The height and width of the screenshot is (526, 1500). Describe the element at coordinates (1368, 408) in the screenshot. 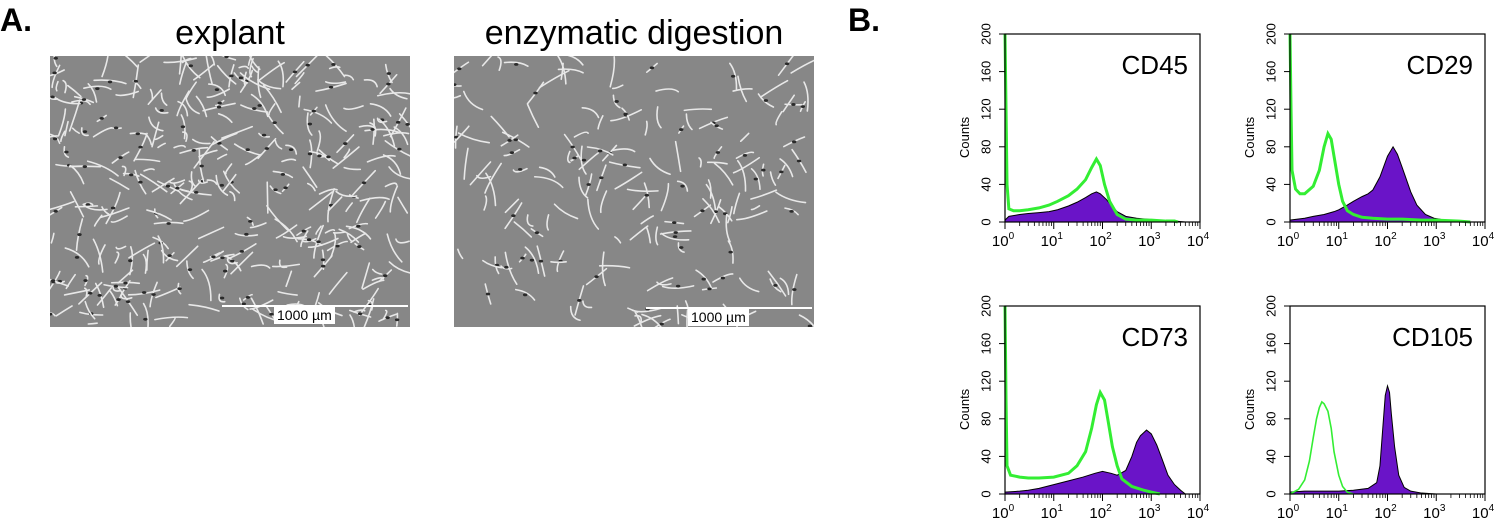

I see `histogram-cd105: 0 40 80 120 160 200 Counts 100 101 102 103 104 CD105` at that location.